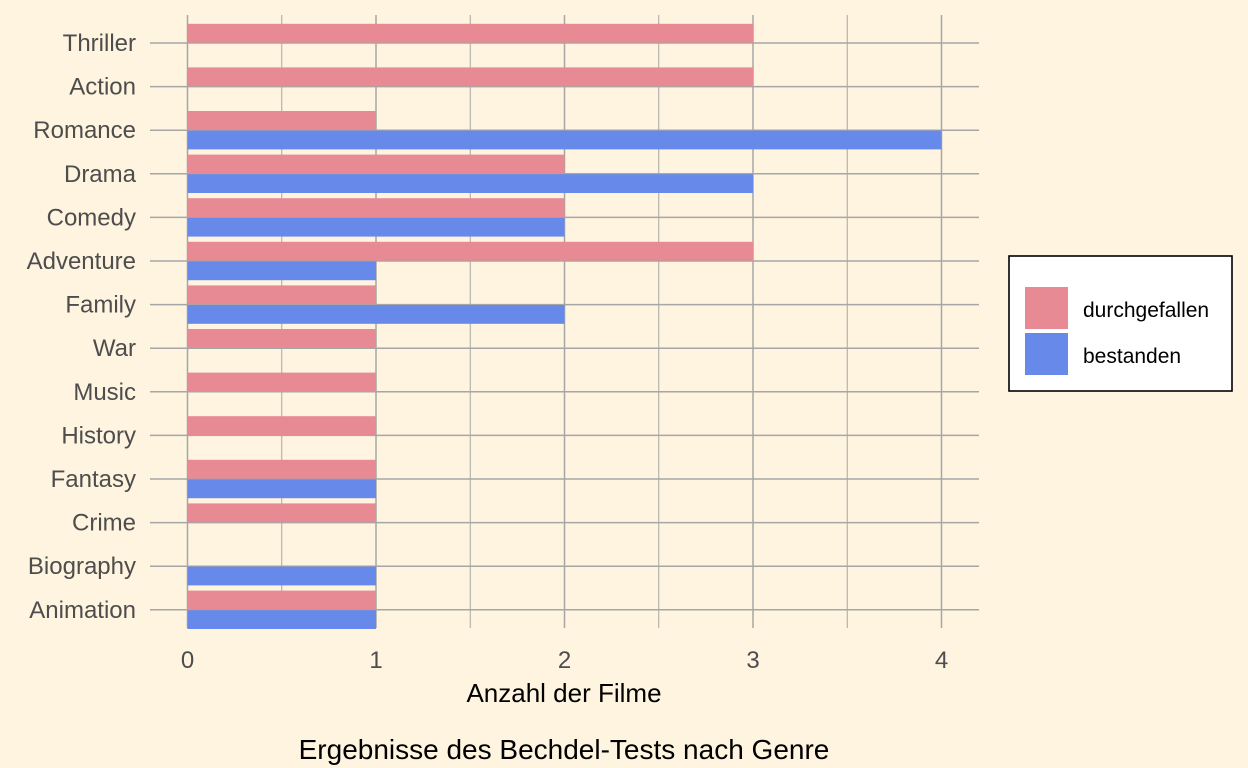 The image size is (1248, 768). Describe the element at coordinates (281, 295) in the screenshot. I see `bar-failed-family` at that location.